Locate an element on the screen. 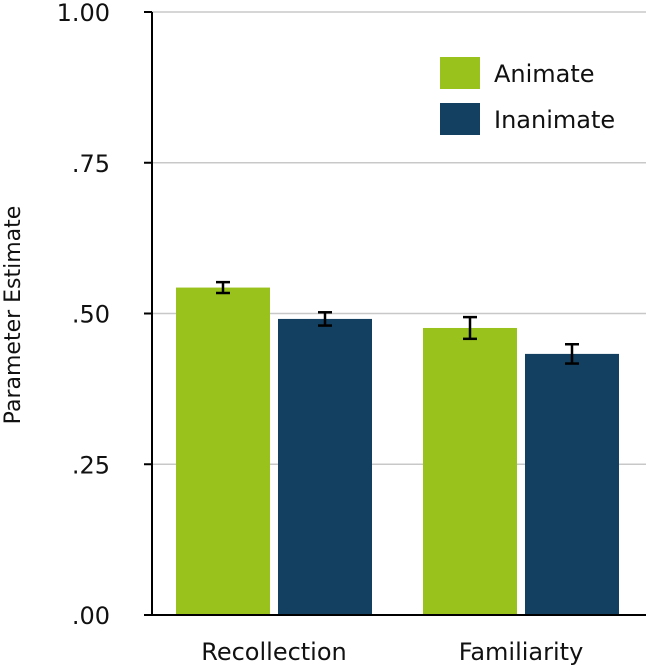 This screenshot has height=667, width=646. y-tick-label: .50 is located at coordinates (91, 315).